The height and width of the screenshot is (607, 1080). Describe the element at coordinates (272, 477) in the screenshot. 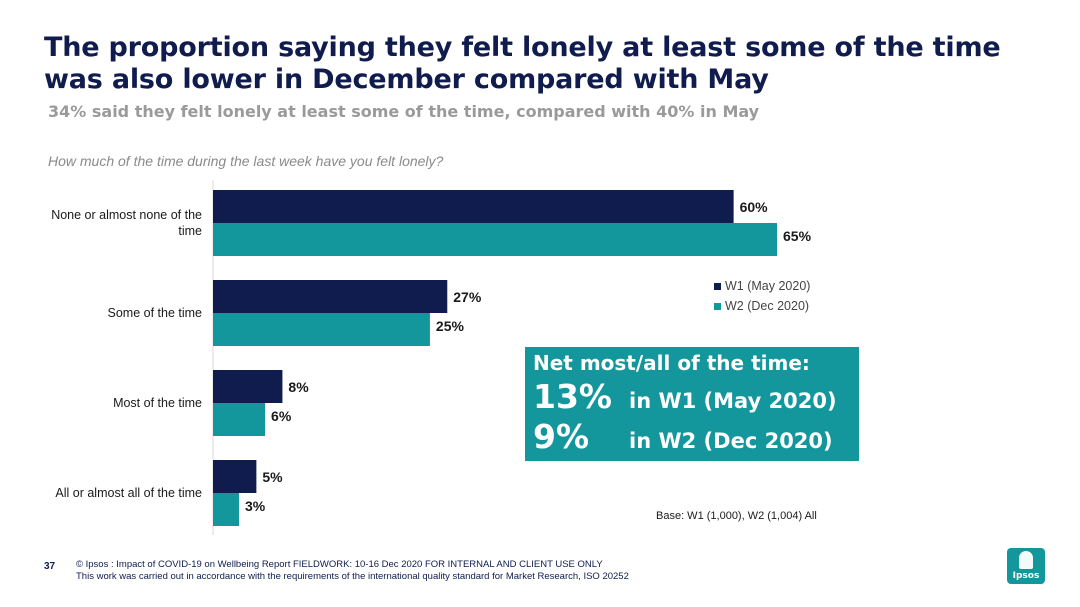

I see `data-label-w1: 5%` at that location.